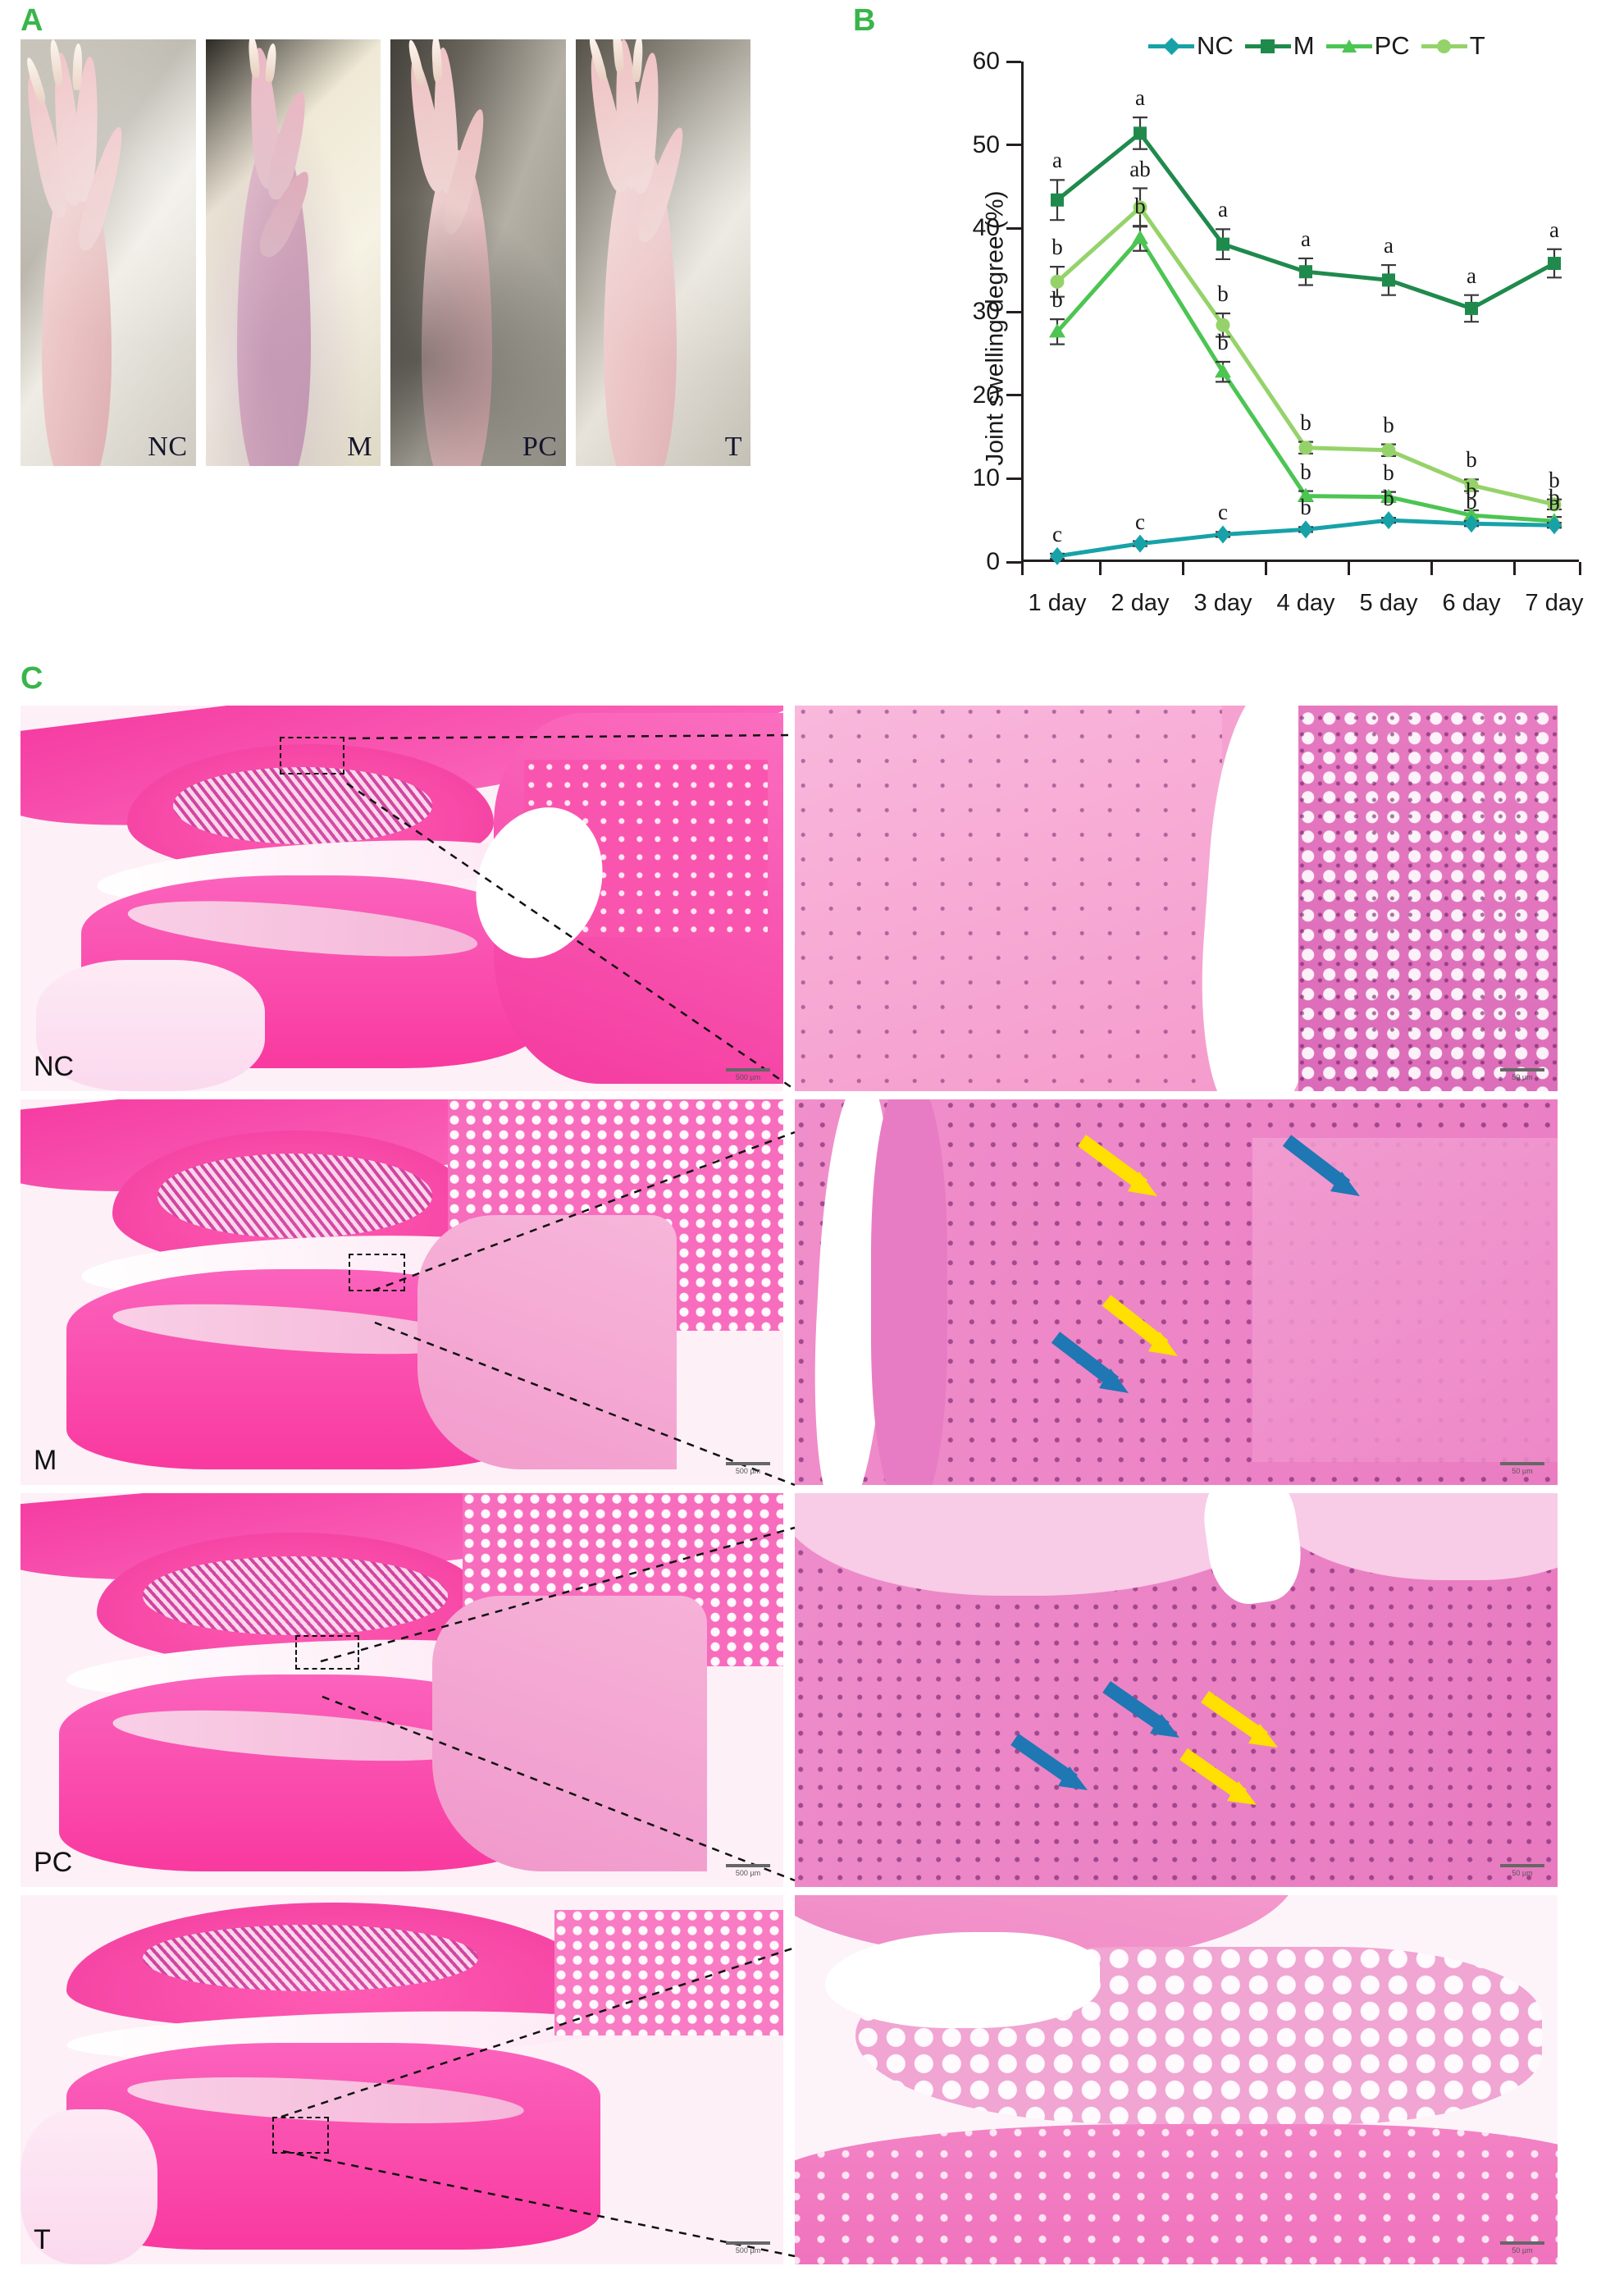 This screenshot has height=2289, width=1624. What do you see at coordinates (1305, 341) in the screenshot?
I see `chart-series-svg` at bounding box center [1305, 341].